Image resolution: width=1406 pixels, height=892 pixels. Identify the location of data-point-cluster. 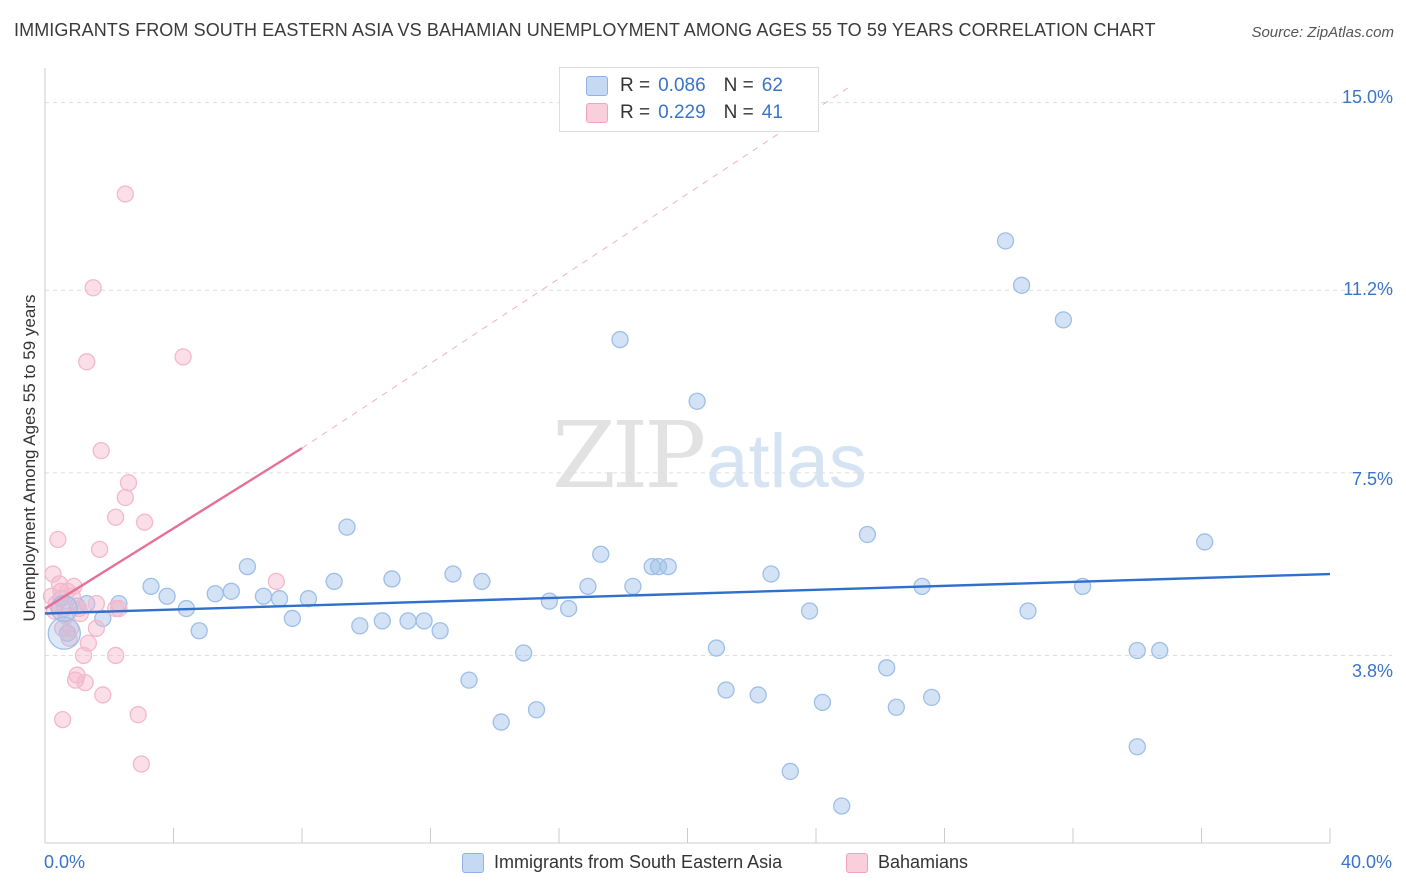
(64, 633).